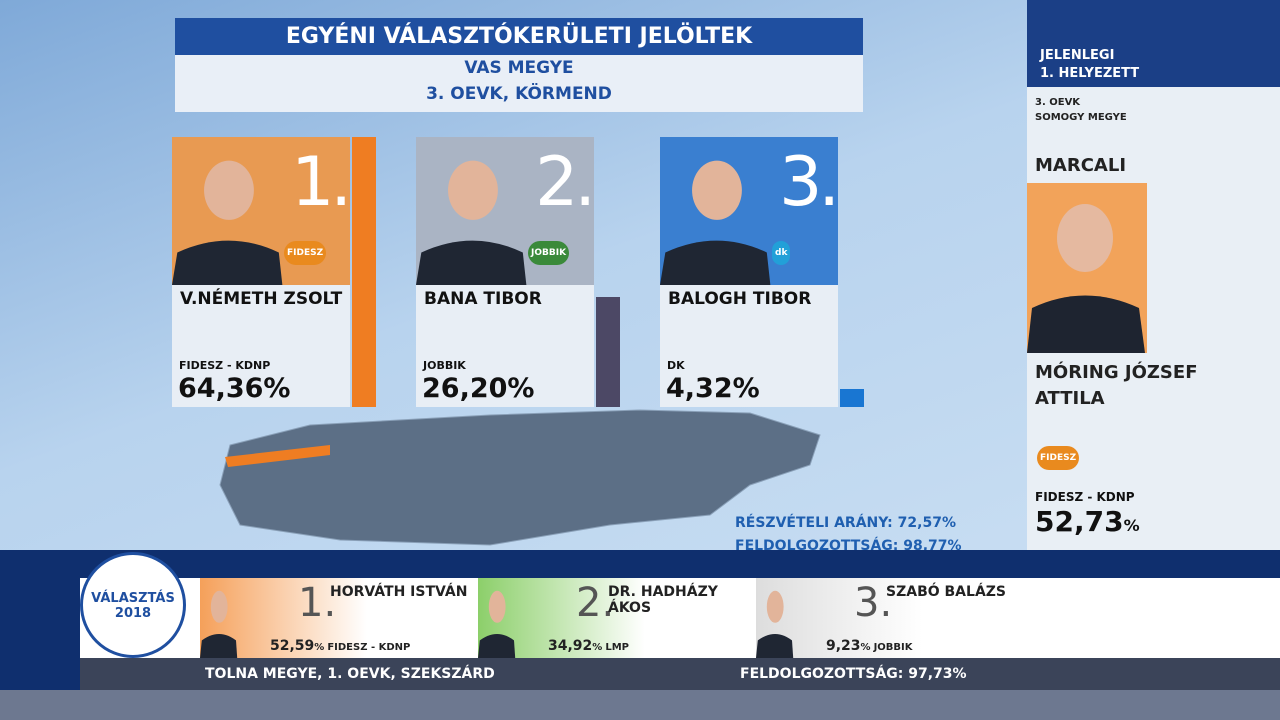  What do you see at coordinates (133, 613) in the screenshot?
I see `brand-text: 2018` at bounding box center [133, 613].